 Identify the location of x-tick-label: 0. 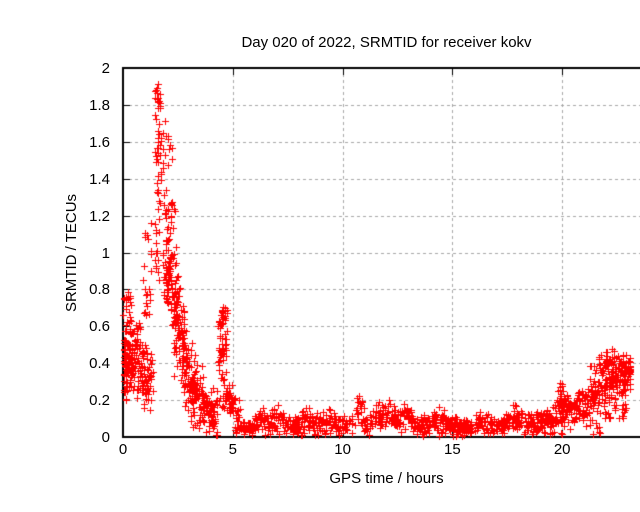
(123, 449).